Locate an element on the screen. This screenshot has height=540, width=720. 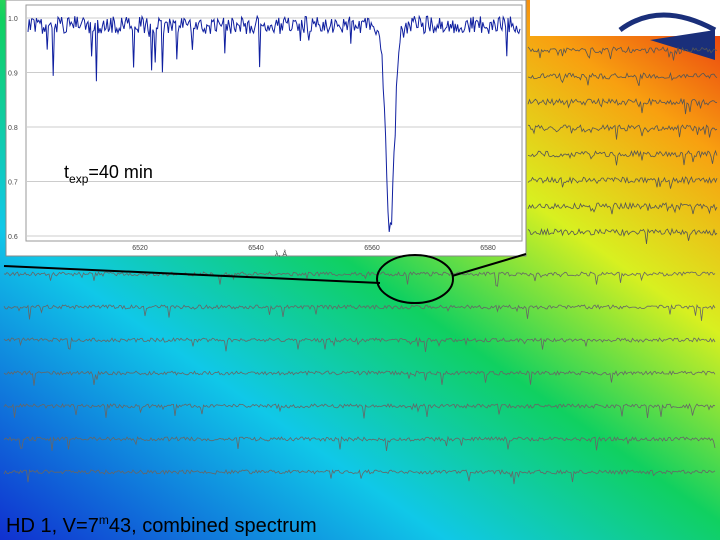
y-tick-label: 0.8 is located at coordinates (13, 128).